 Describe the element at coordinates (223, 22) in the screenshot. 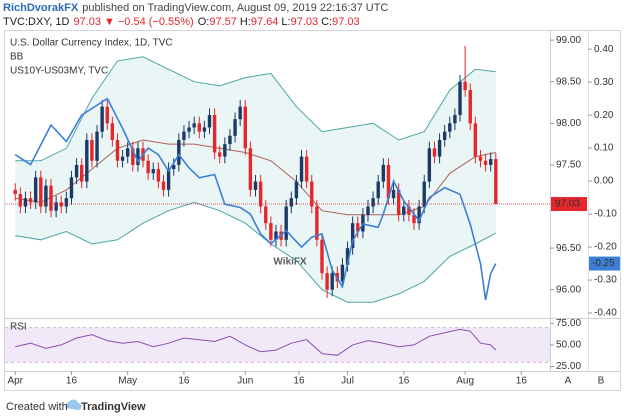

I see `o-value: 97.57` at that location.